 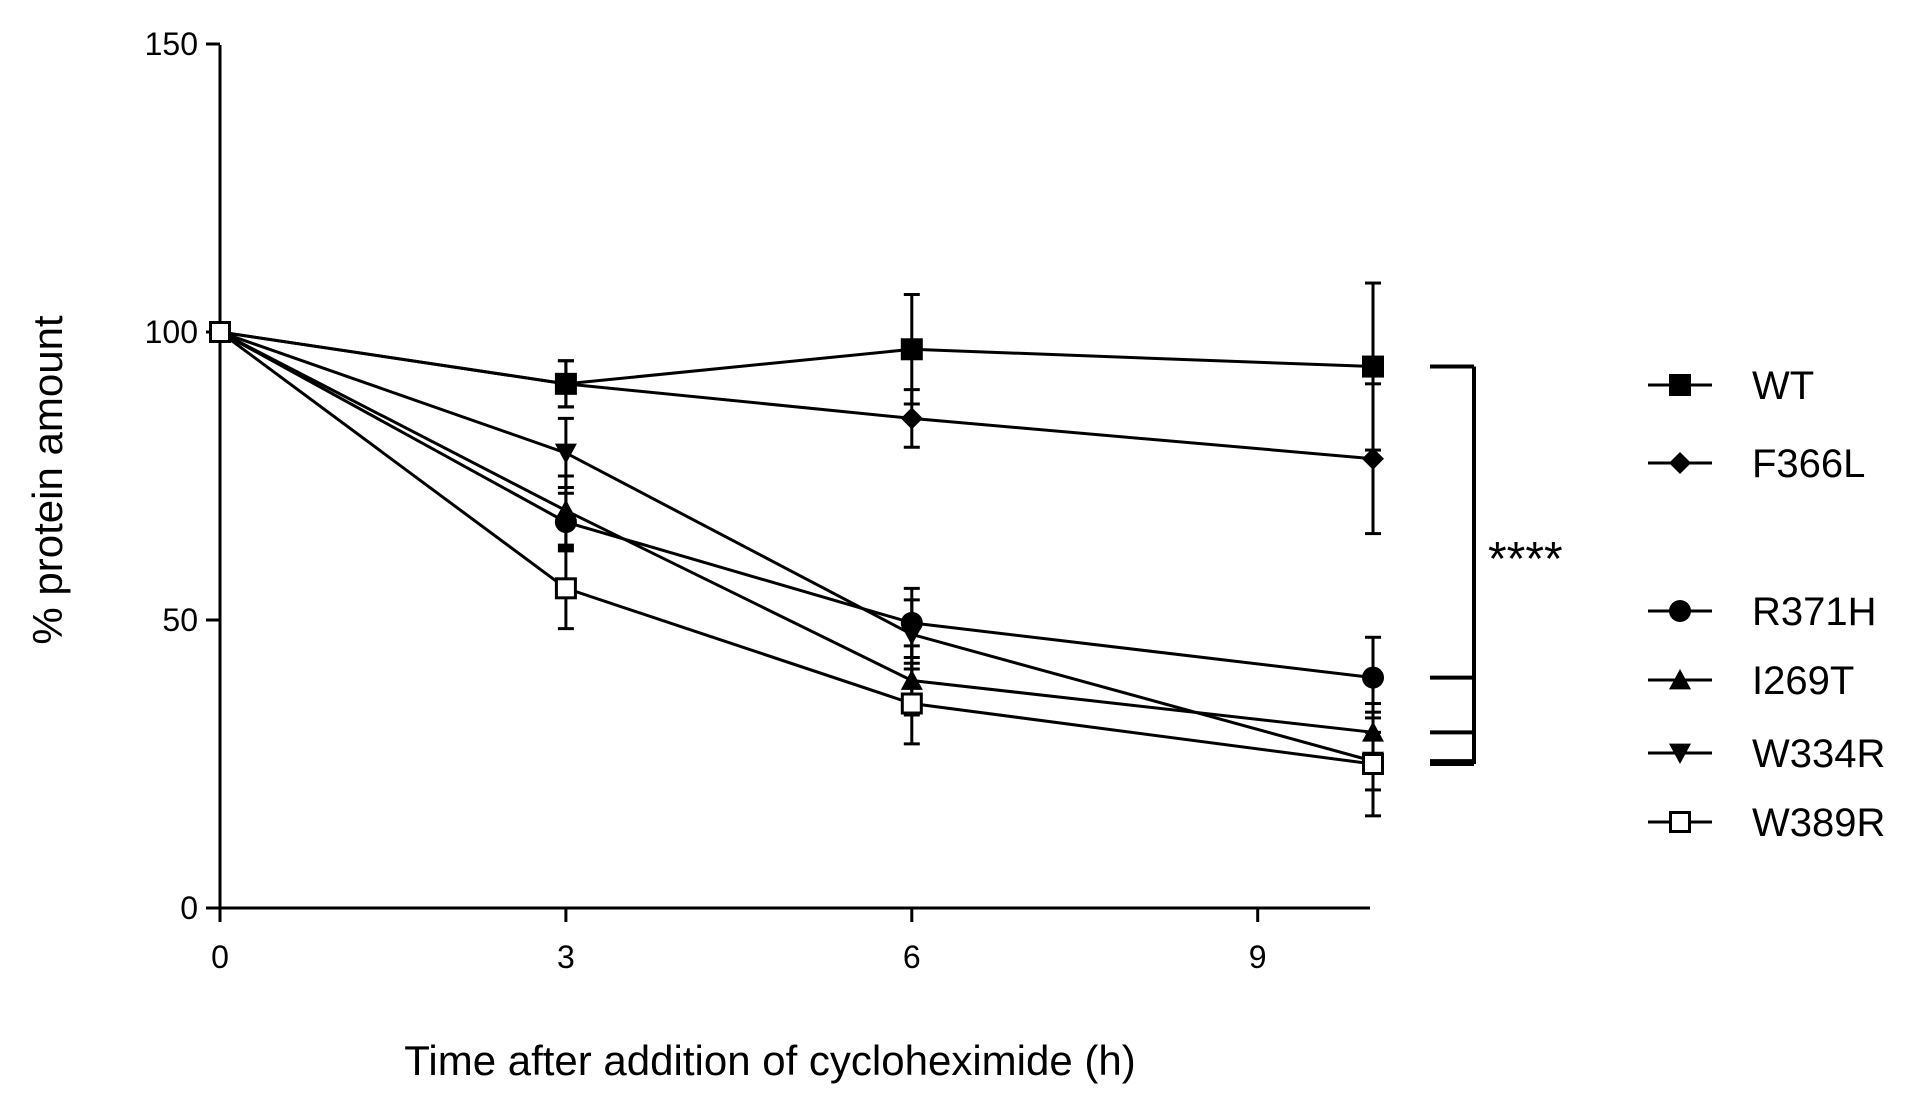 What do you see at coordinates (1751, 681) in the screenshot?
I see `legend-item-i269t: I269T` at bounding box center [1751, 681].